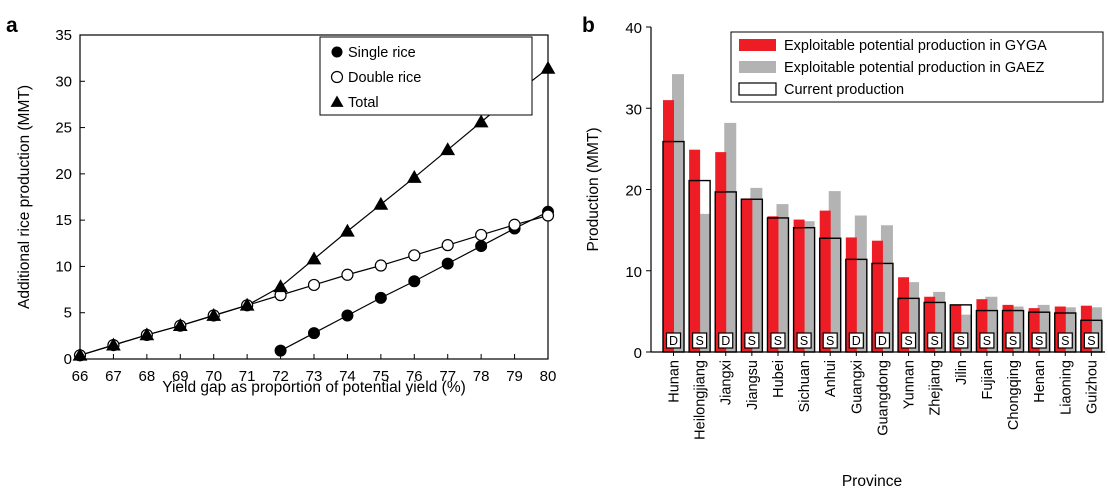 The image size is (1108, 492). What do you see at coordinates (80, 376) in the screenshot?
I see `x-tick-label-a: 66` at bounding box center [80, 376].